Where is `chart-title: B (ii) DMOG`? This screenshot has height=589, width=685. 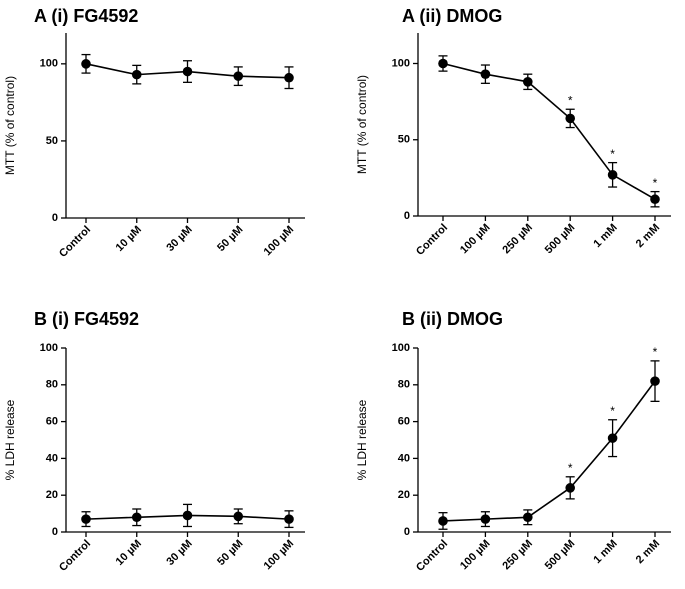
chart-title: B (ii) DMOG is located at coordinates (452, 319).